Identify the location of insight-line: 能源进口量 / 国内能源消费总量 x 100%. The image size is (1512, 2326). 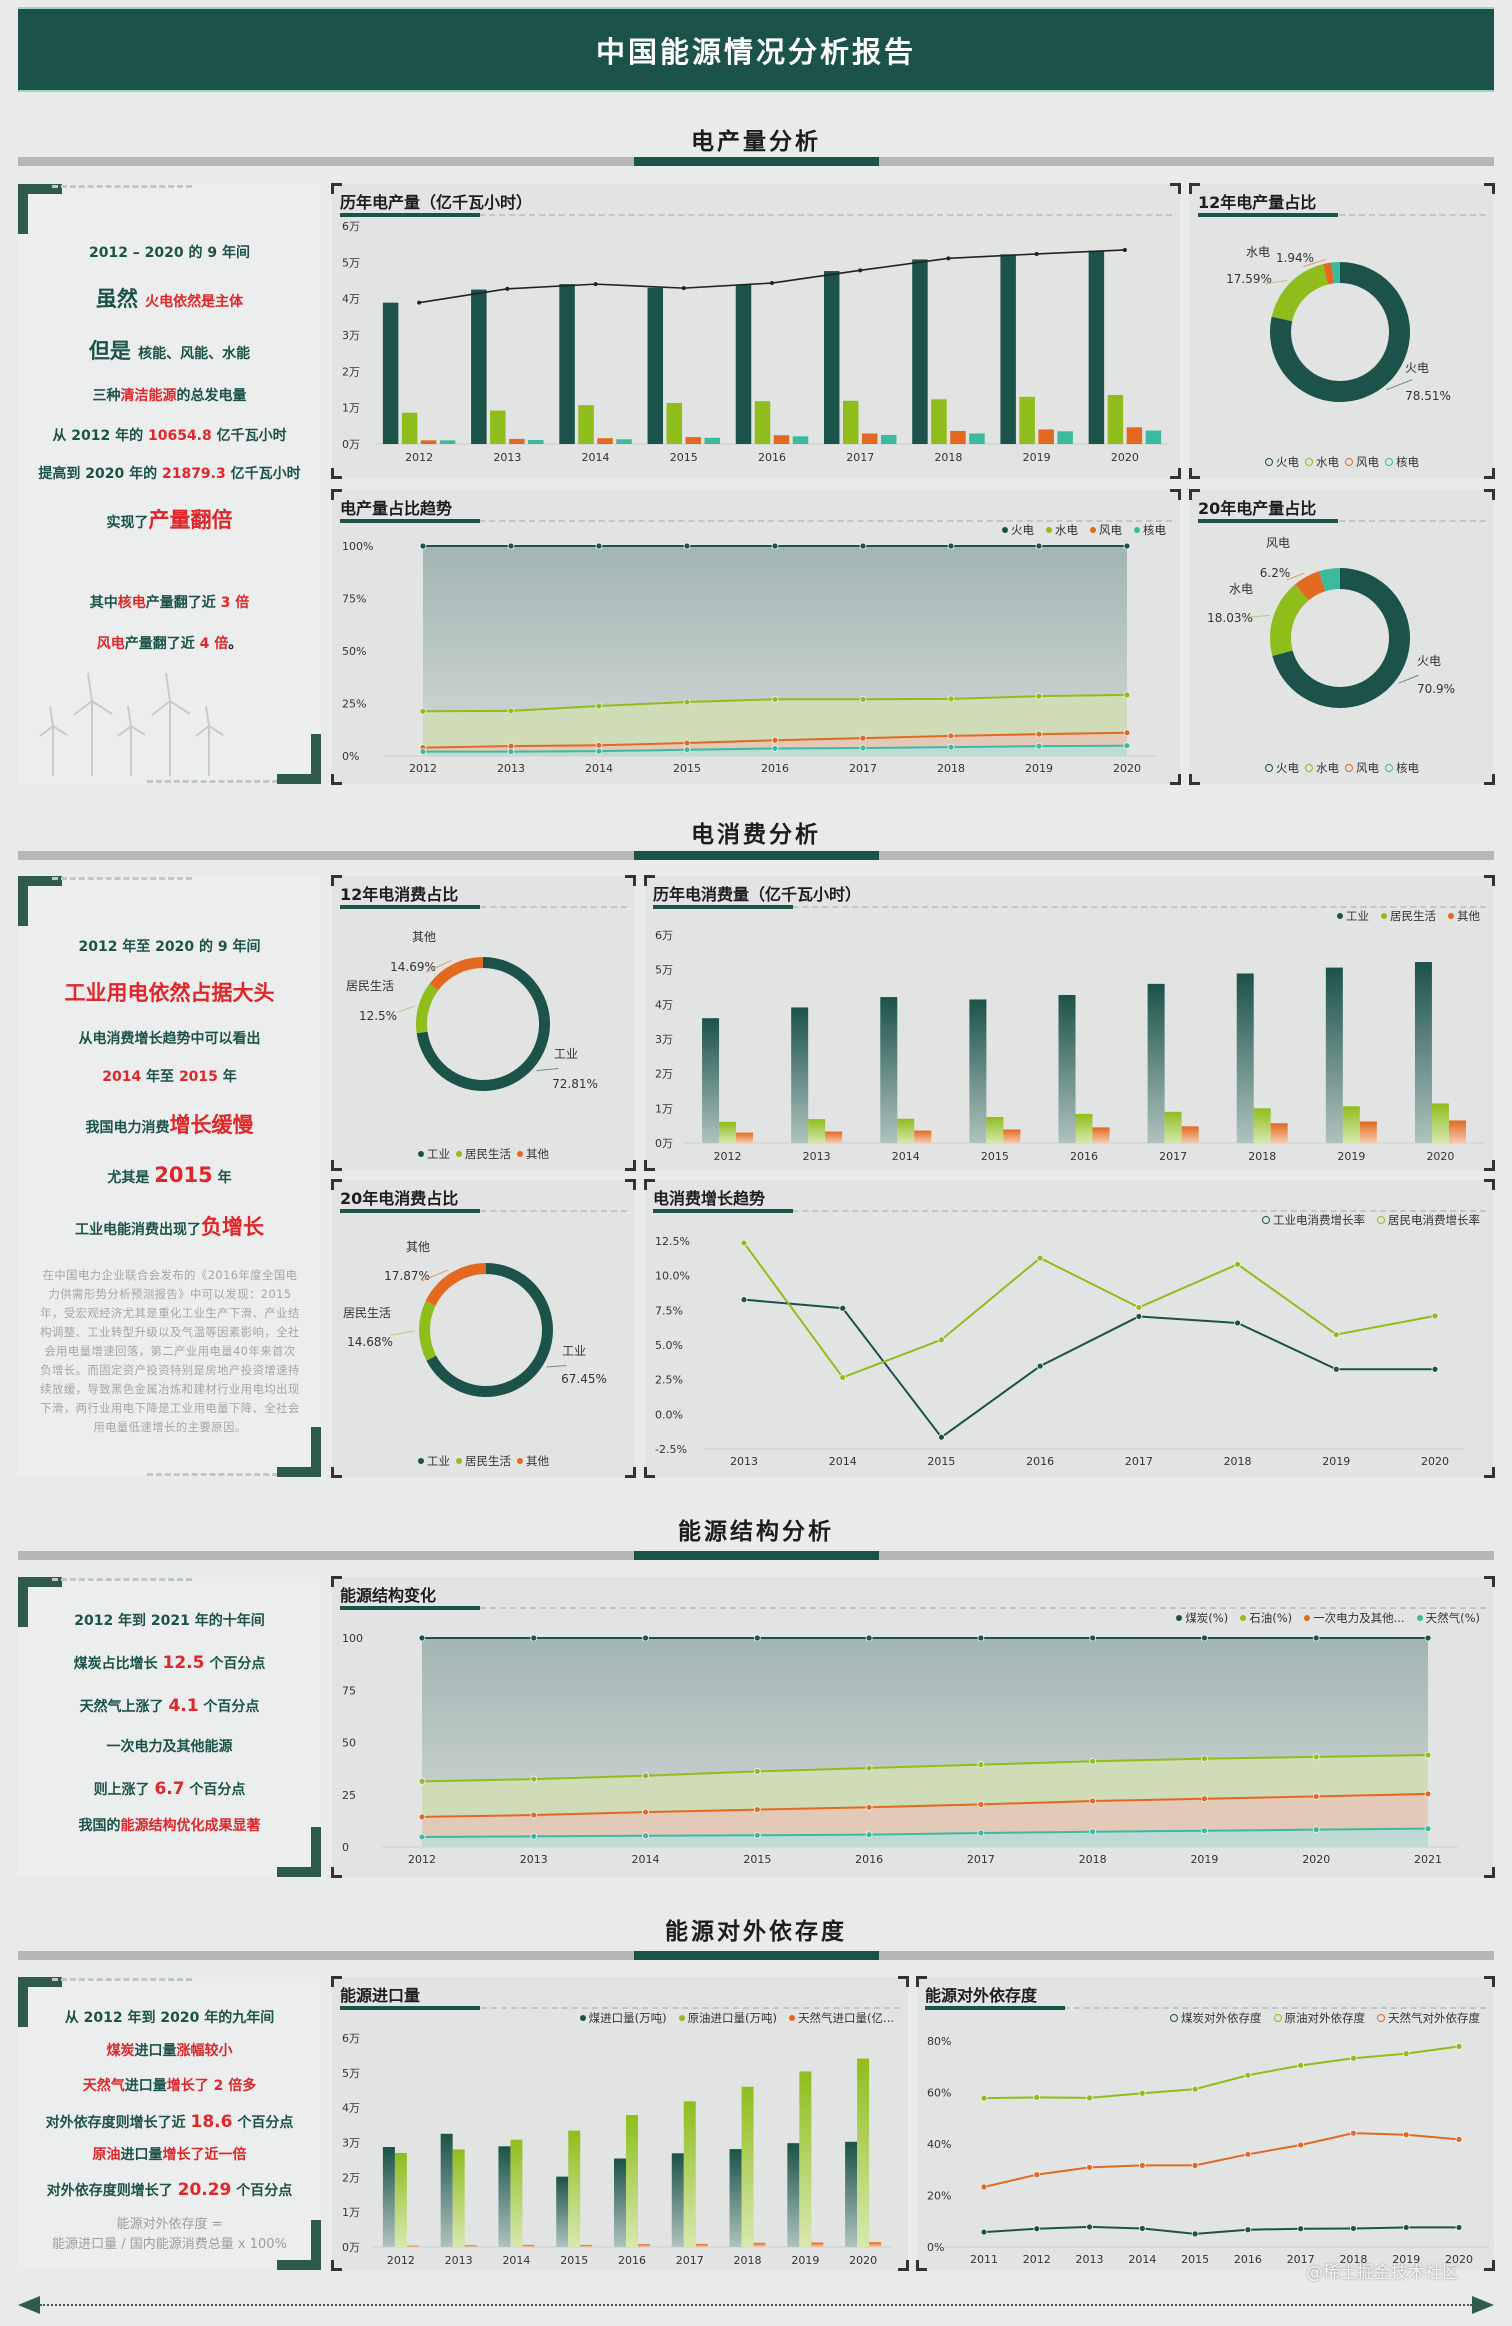
(169, 2244).